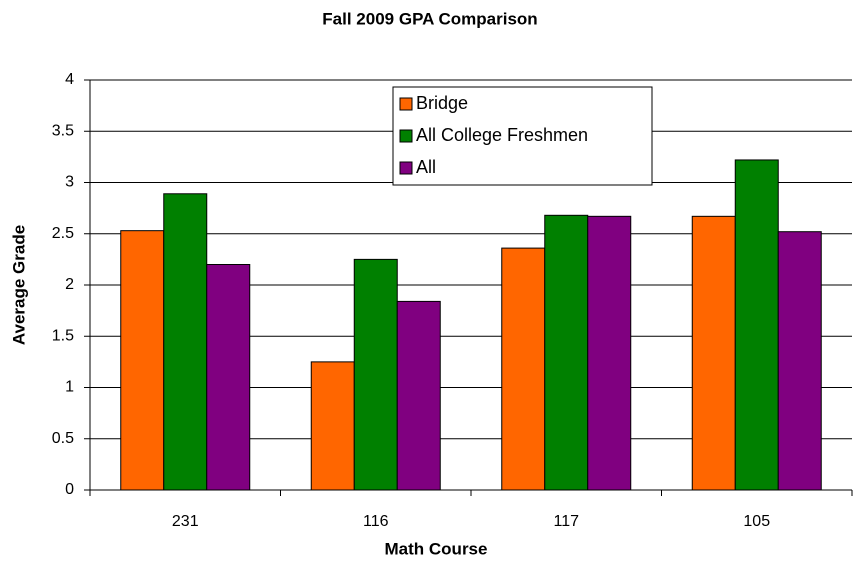  Describe the element at coordinates (426, 167) in the screenshot. I see `legend-label: All` at that location.